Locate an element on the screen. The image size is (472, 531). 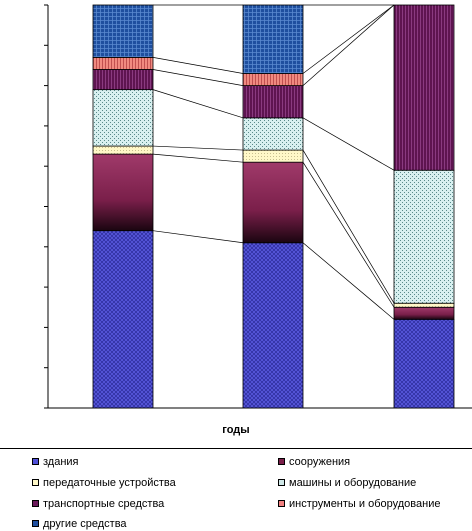
legend-item: здания is located at coordinates (55, 462).